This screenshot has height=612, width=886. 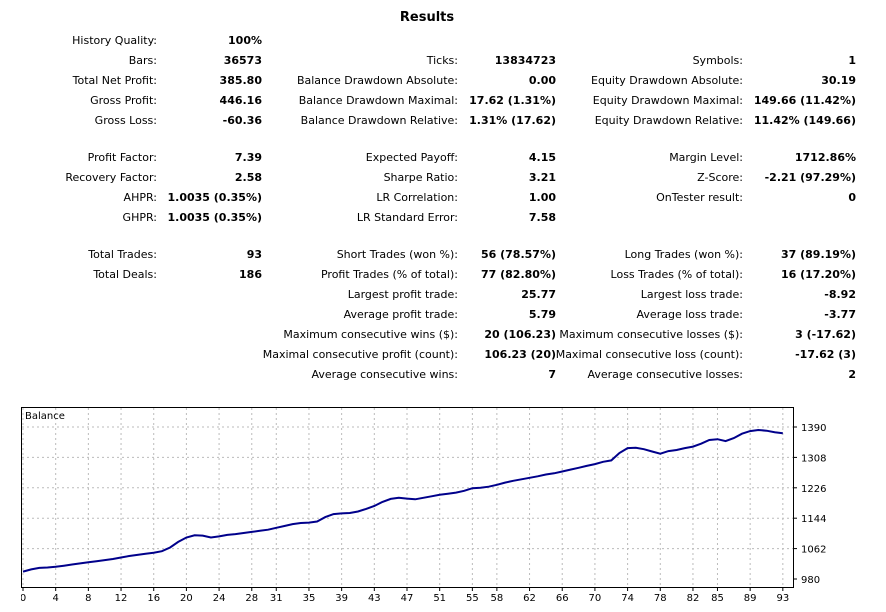 I want to click on recovery-factor-label: Recovery Factor:, so click(x=111, y=177).